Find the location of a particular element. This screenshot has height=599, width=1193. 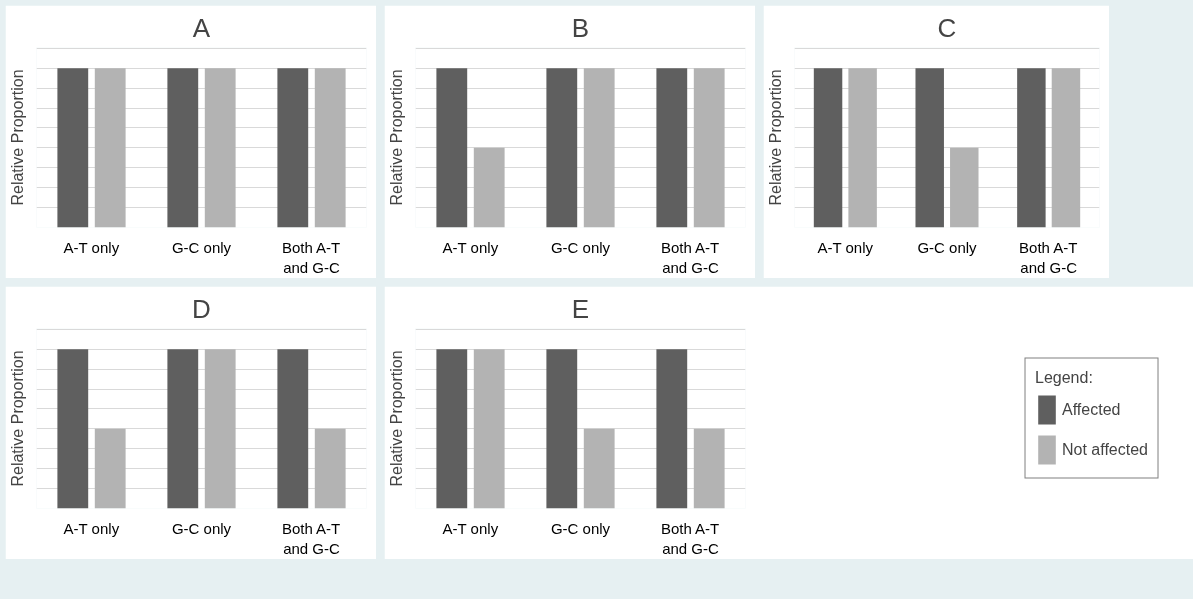

legend-label: Affected is located at coordinates (1091, 409).